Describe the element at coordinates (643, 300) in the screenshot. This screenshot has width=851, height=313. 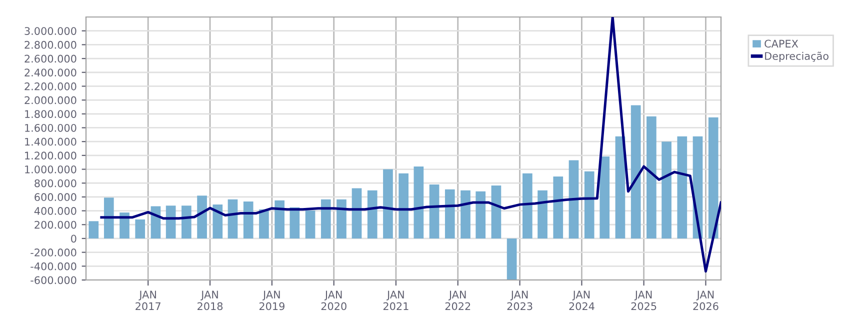
I see `x-tick-label: JAN 2025` at that location.